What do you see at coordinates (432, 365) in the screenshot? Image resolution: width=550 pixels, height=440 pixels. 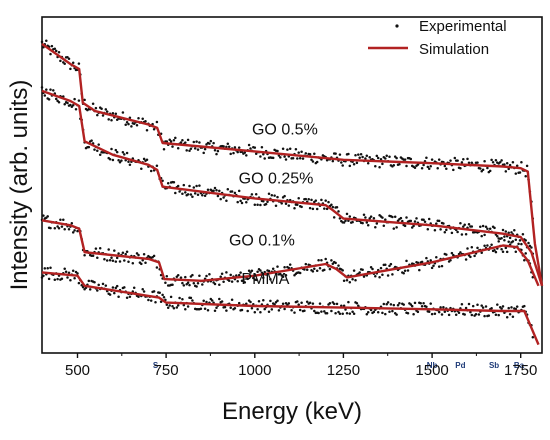 I see `element-label-nb: Nb` at bounding box center [432, 365].